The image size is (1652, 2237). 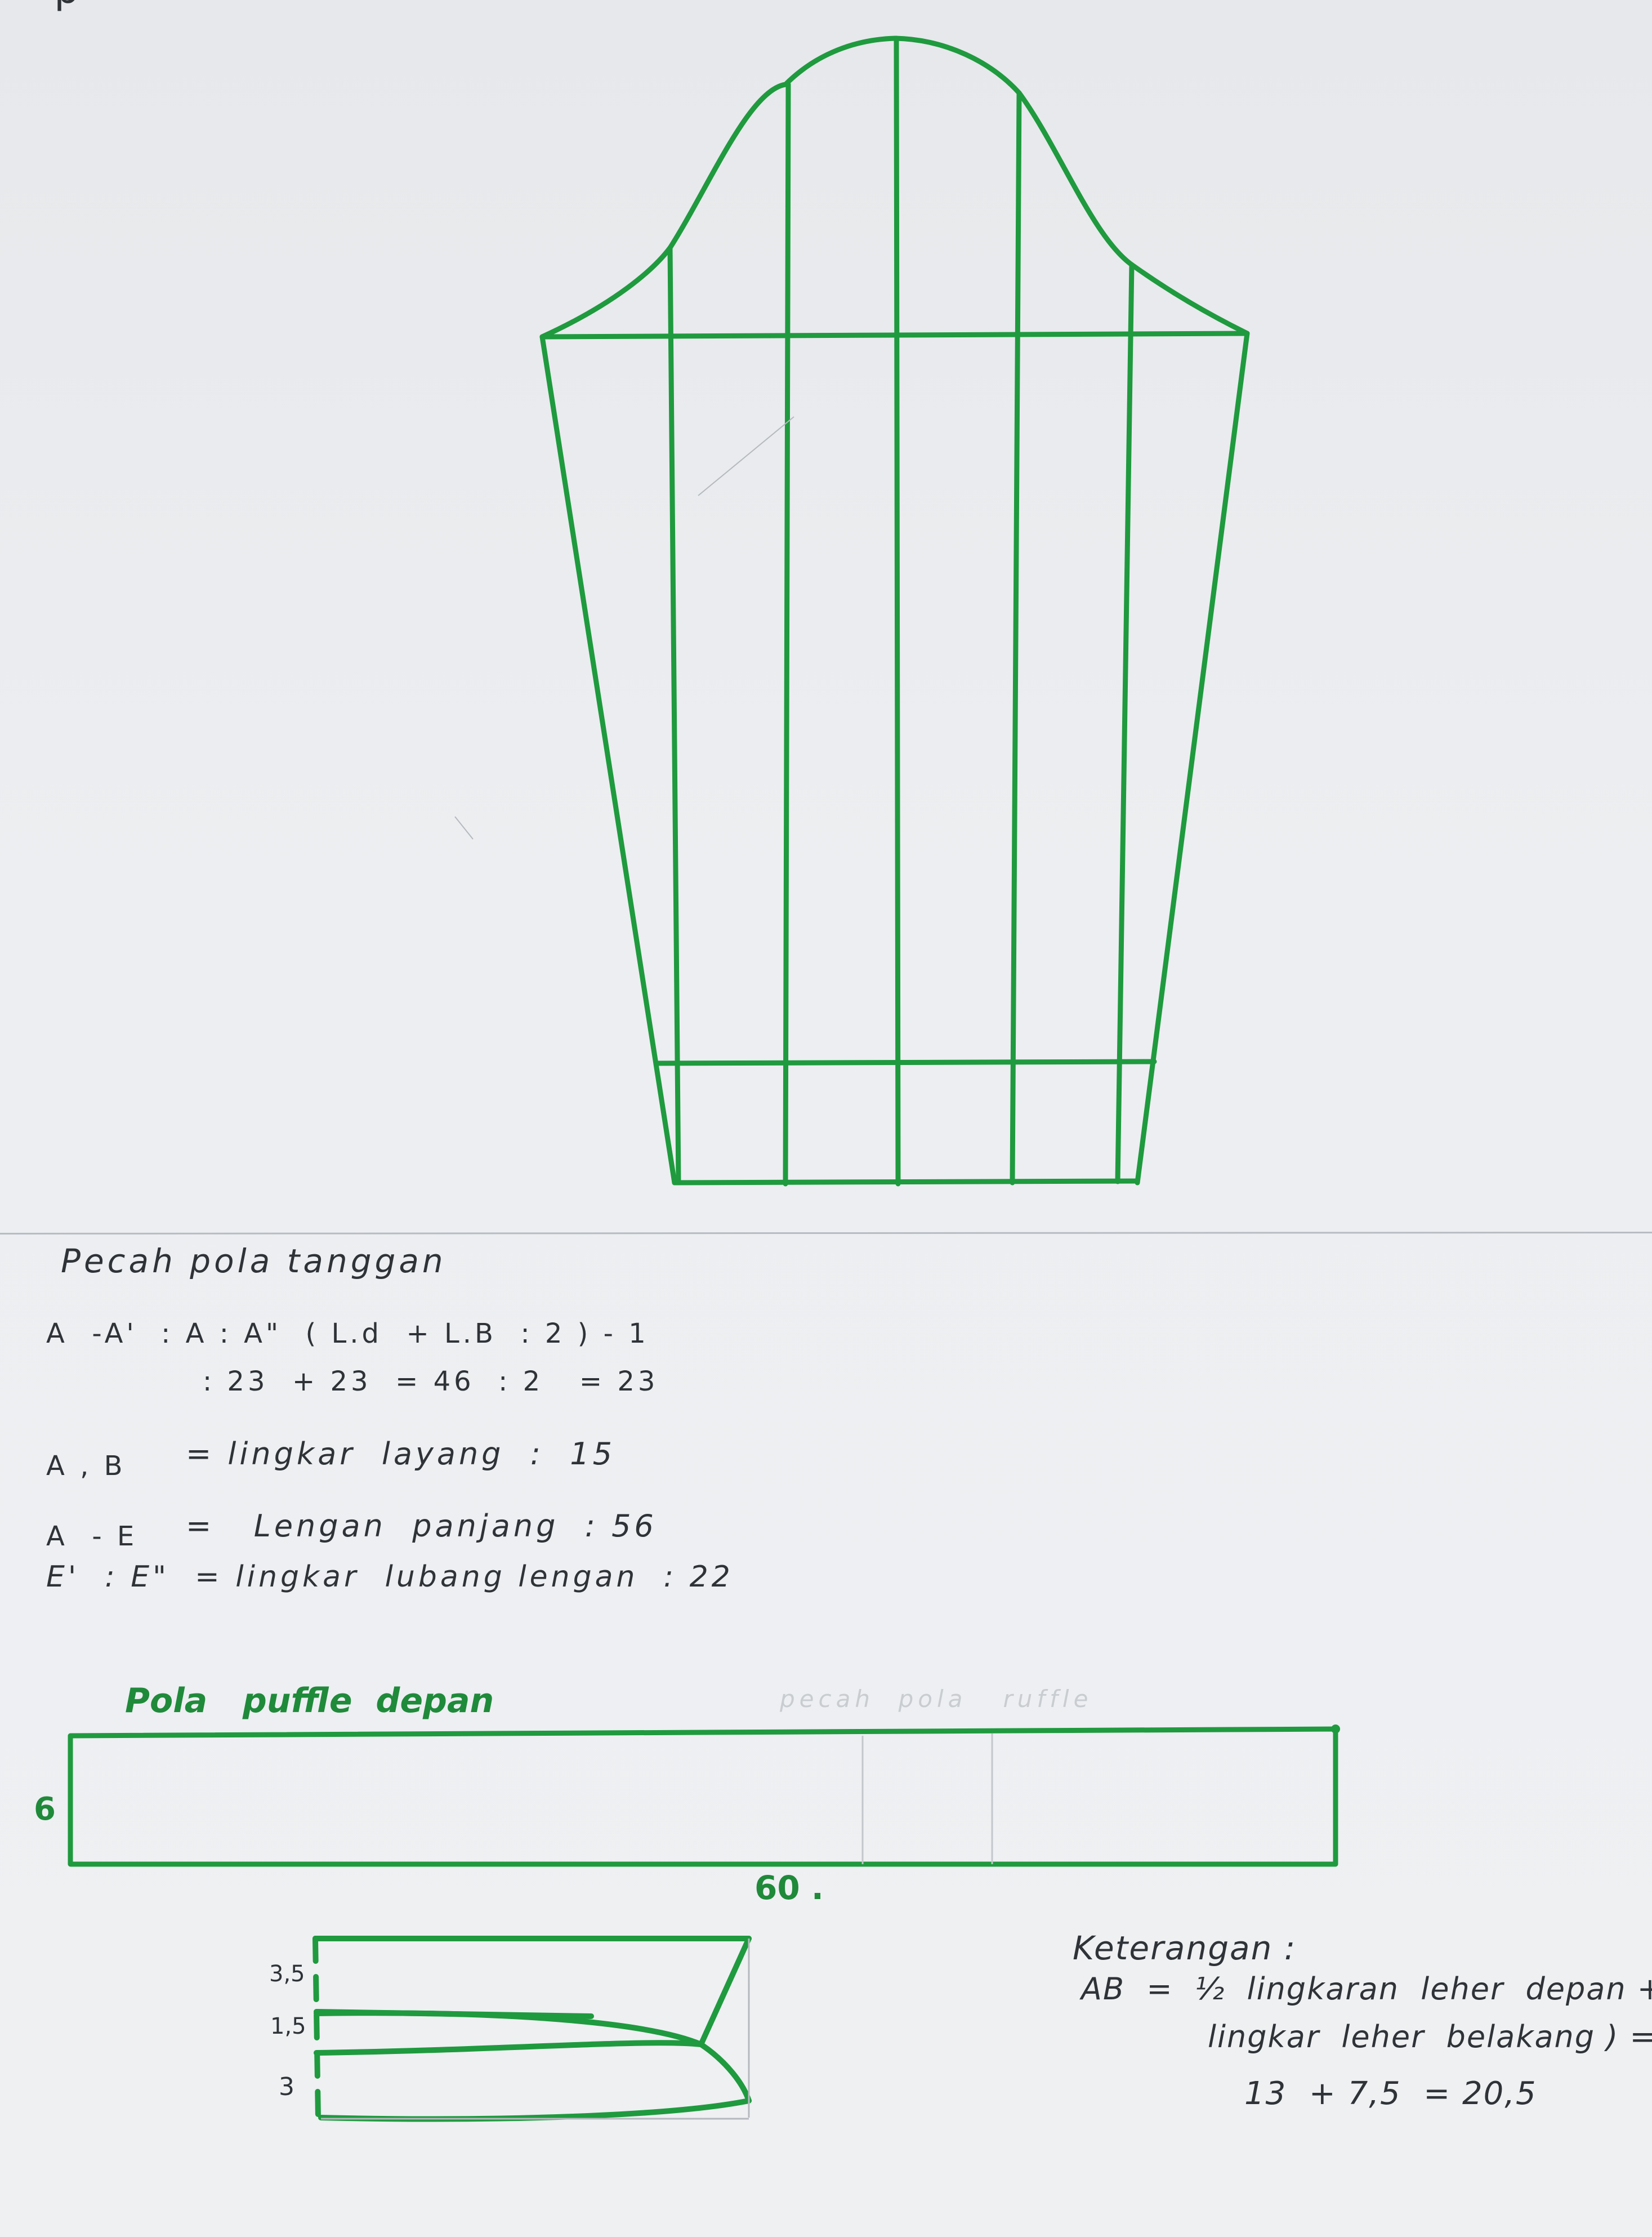 What do you see at coordinates (1185, 1948) in the screenshot?
I see `keterangan-title: Keterangan :` at bounding box center [1185, 1948].